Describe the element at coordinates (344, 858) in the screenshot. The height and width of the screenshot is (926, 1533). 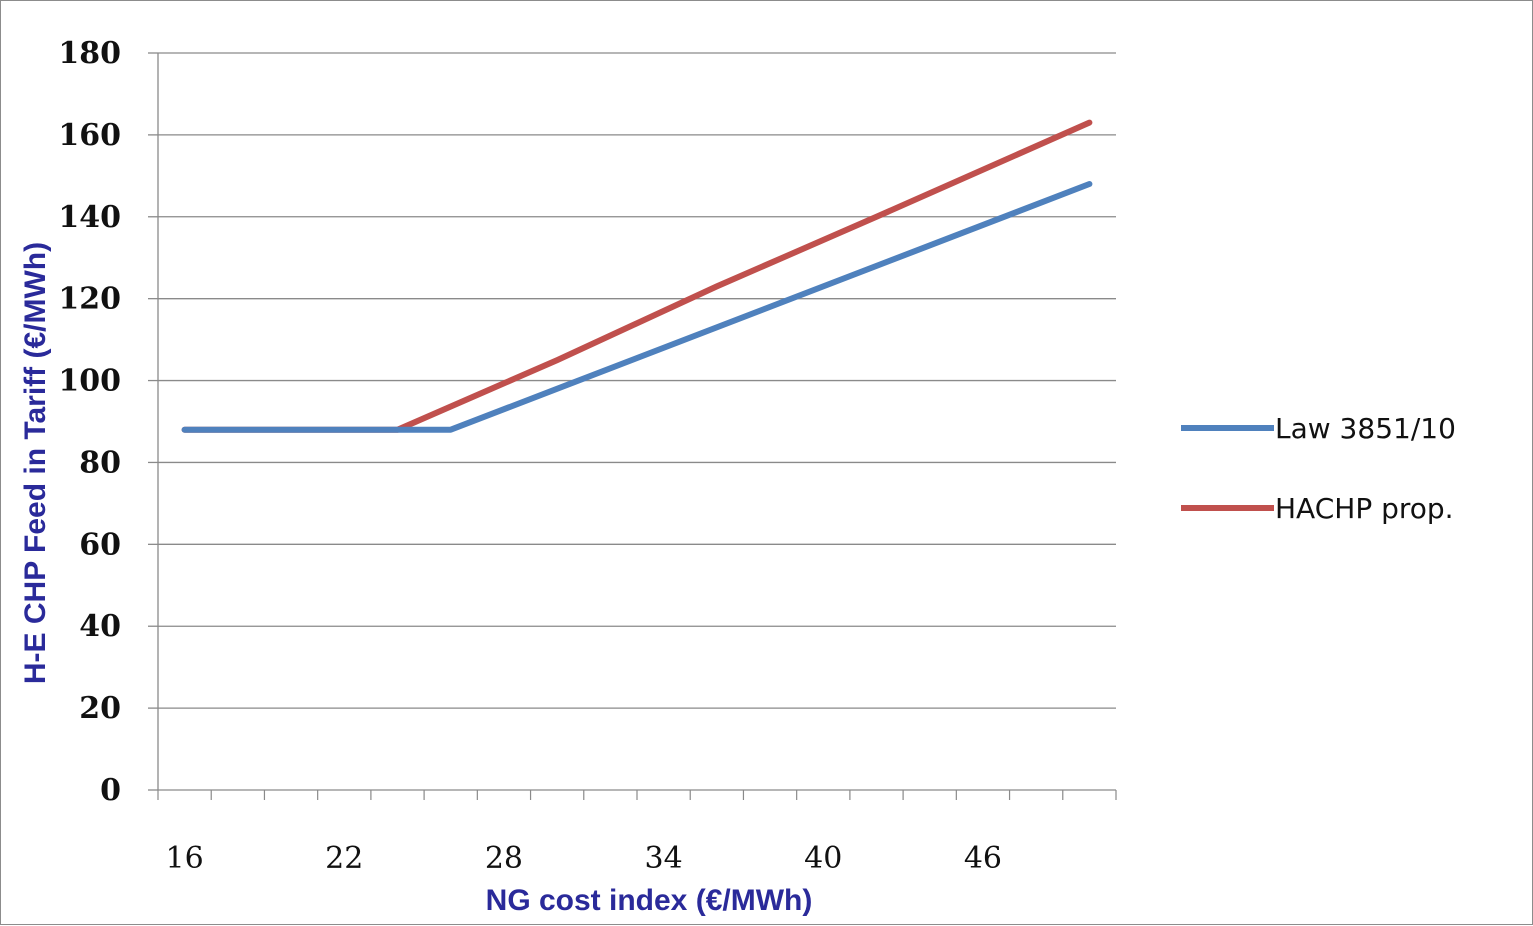
I see `x-tick-label: 22` at that location.